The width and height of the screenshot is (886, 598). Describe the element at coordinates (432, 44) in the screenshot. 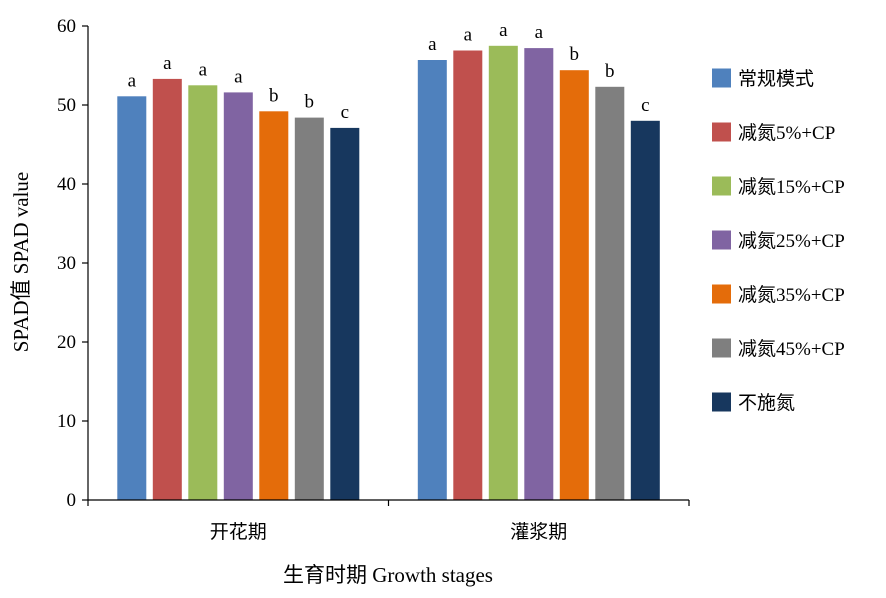

I see `sig-label-1-0: a` at that location.